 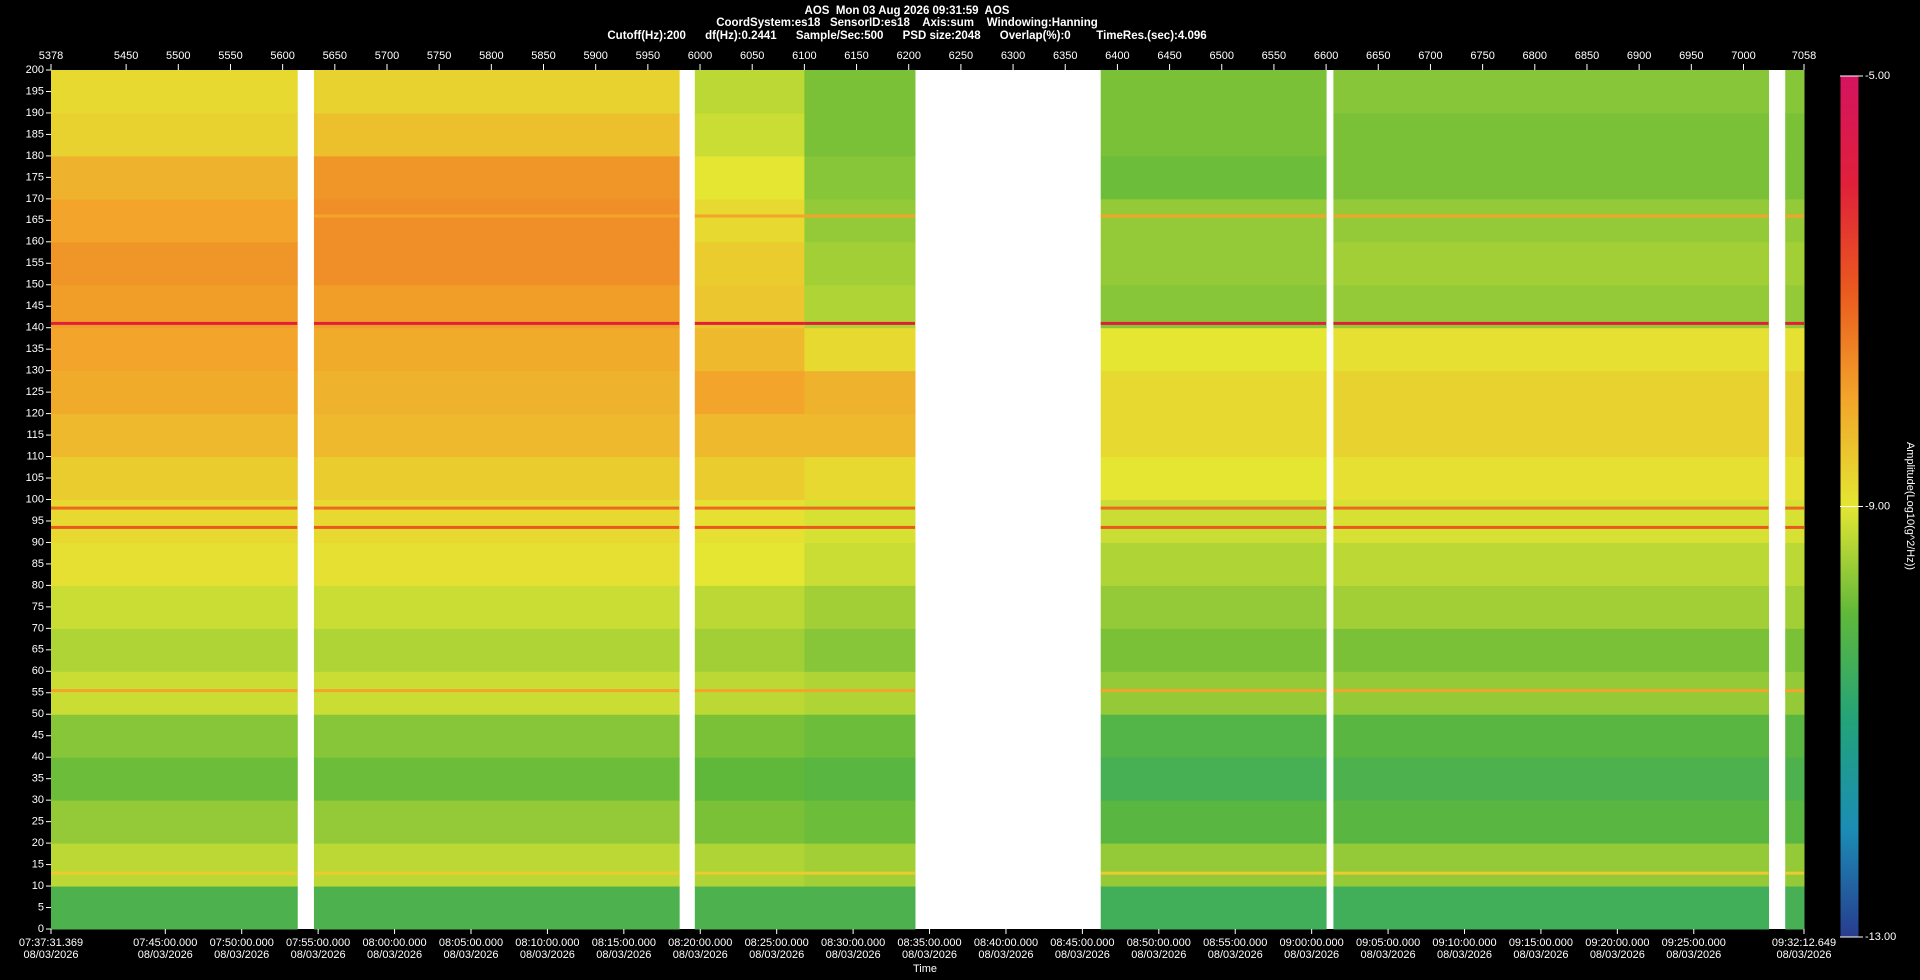 What do you see at coordinates (1694, 943) in the screenshot?
I see `x2-tick-label: 09:25:00.000` at bounding box center [1694, 943].